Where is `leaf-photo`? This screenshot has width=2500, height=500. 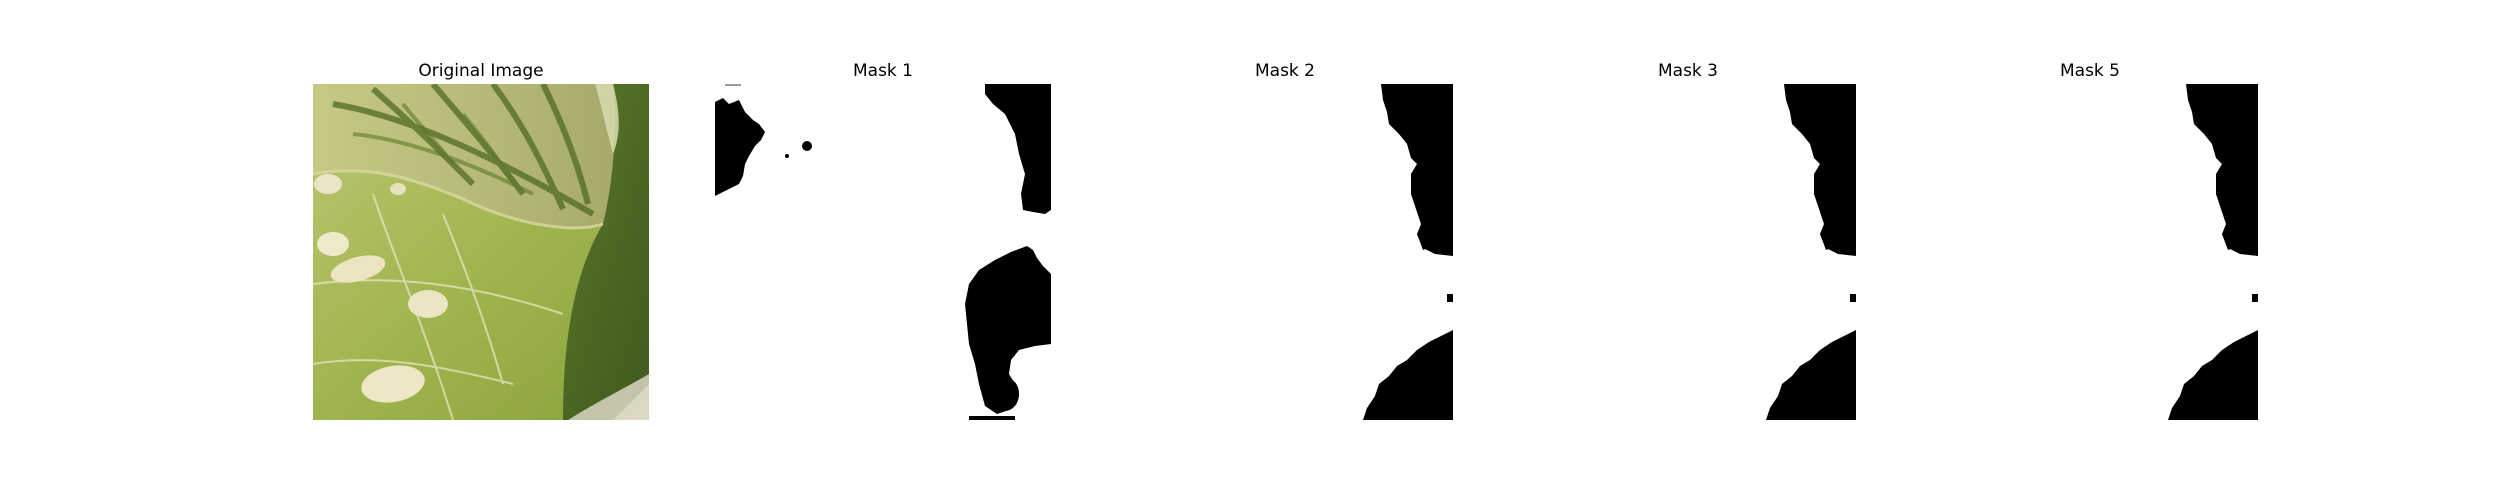
leaf-photo is located at coordinates (481, 252).